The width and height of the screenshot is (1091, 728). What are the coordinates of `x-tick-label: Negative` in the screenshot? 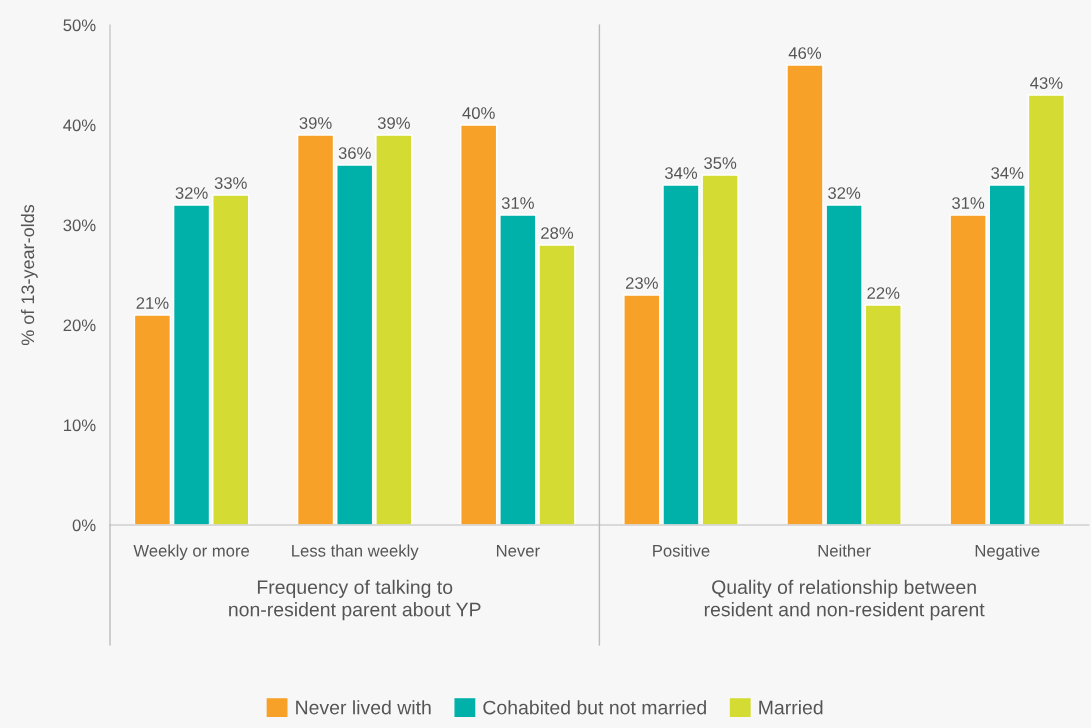 It's located at (1007, 552).